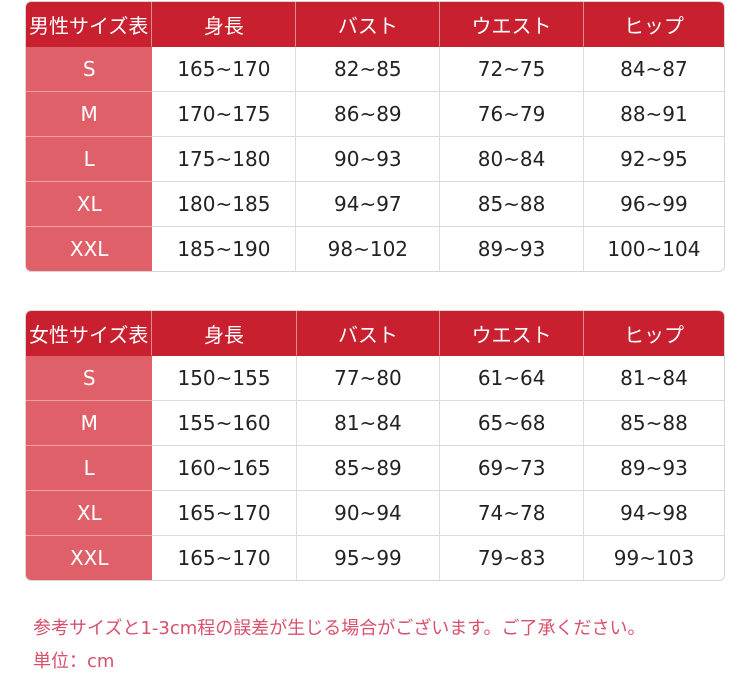 The height and width of the screenshot is (695, 750). I want to click on measurement-cell: 180~185, so click(224, 204).